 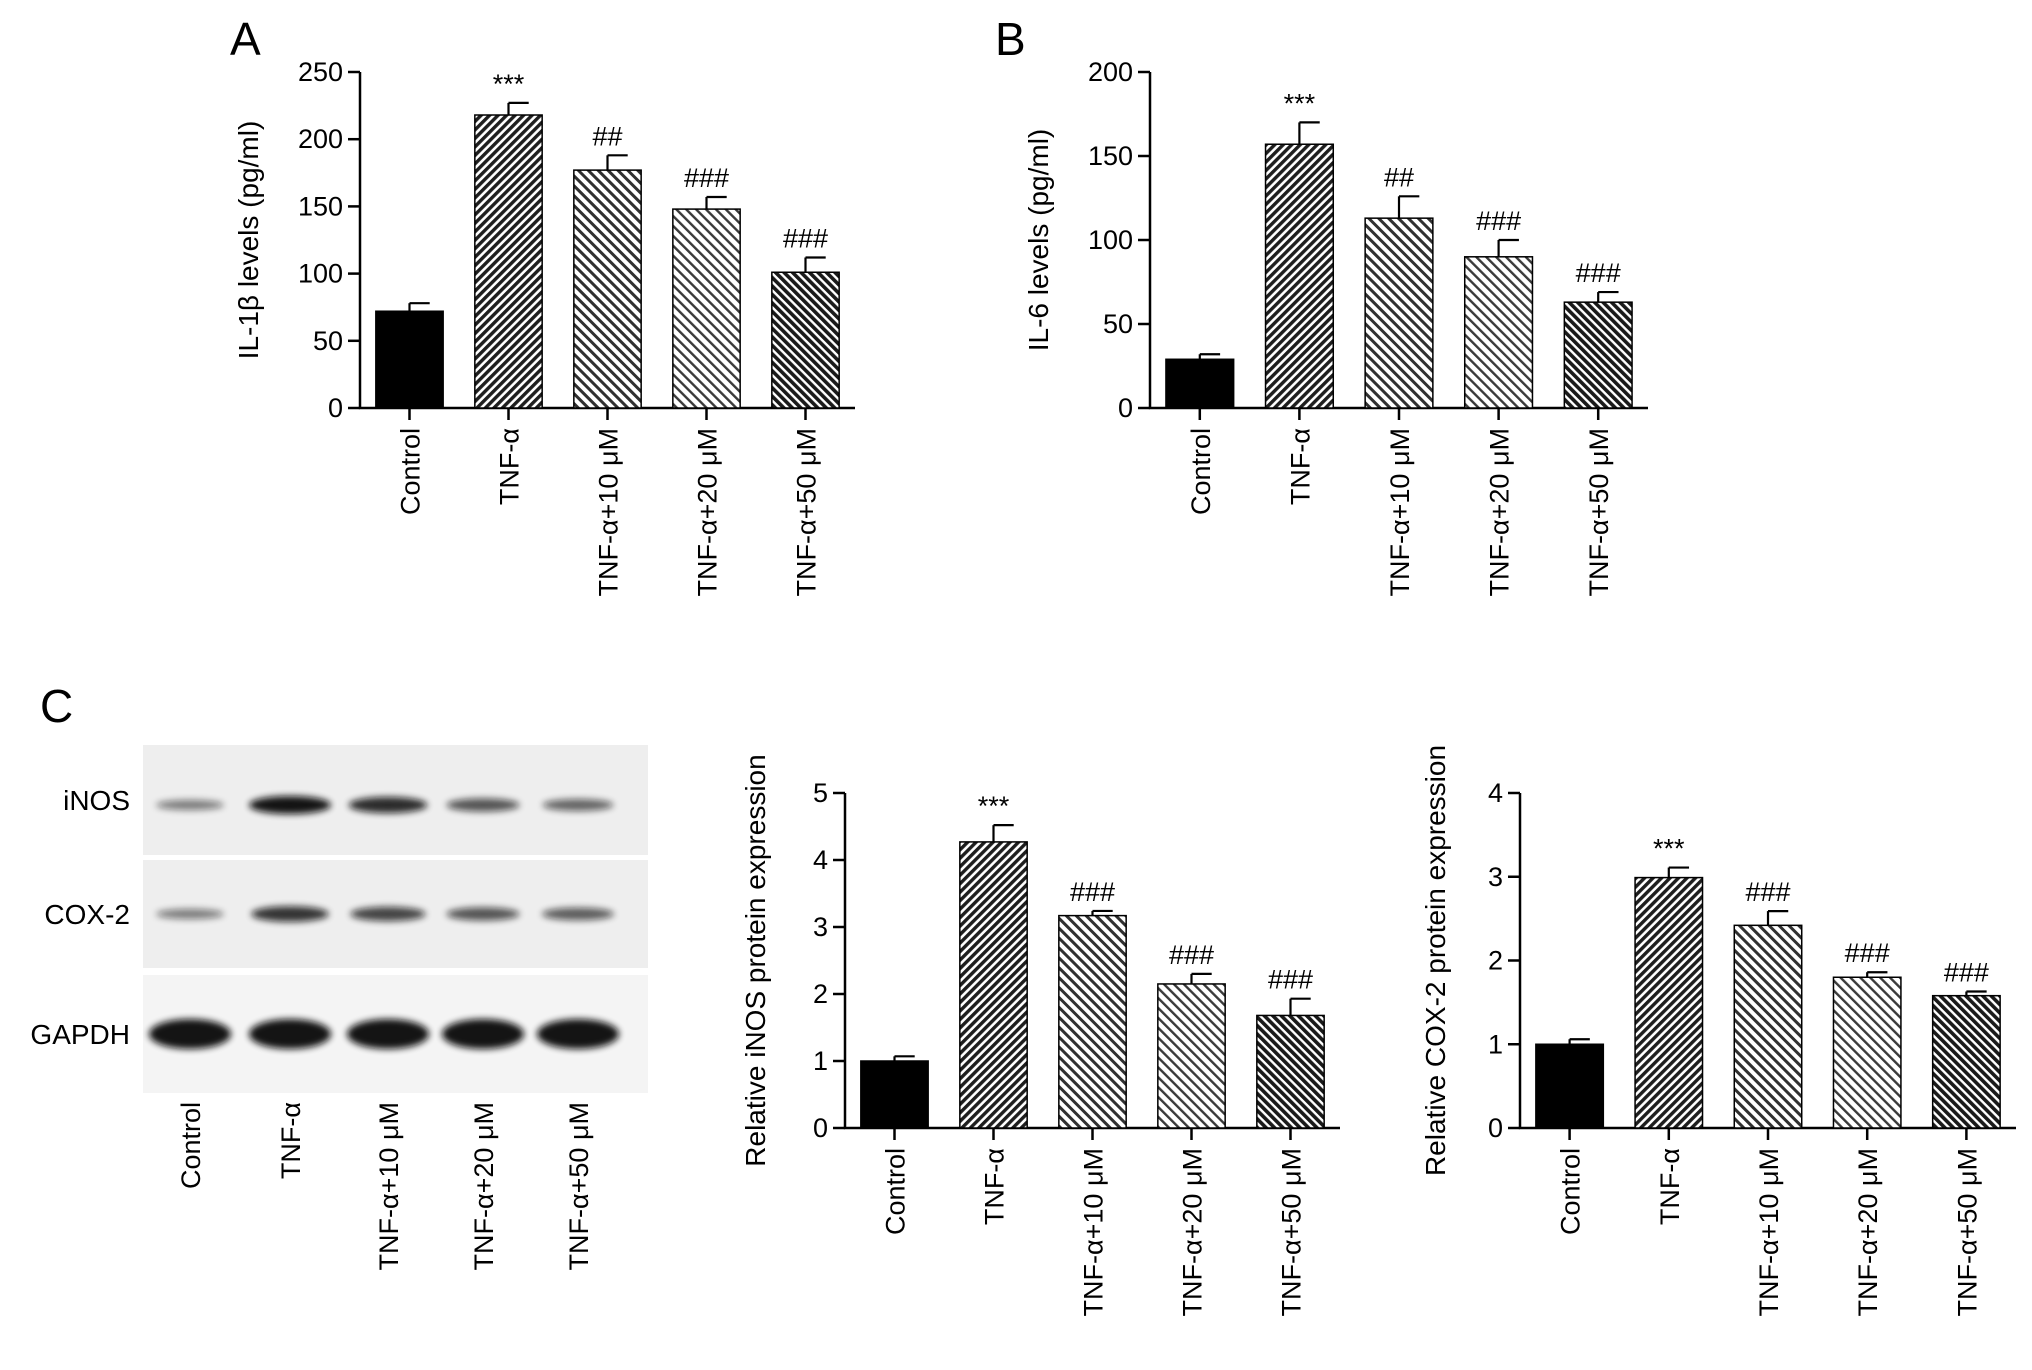 What do you see at coordinates (579, 1186) in the screenshot?
I see `blot-lane-label: TNF-α+50 μM` at bounding box center [579, 1186].